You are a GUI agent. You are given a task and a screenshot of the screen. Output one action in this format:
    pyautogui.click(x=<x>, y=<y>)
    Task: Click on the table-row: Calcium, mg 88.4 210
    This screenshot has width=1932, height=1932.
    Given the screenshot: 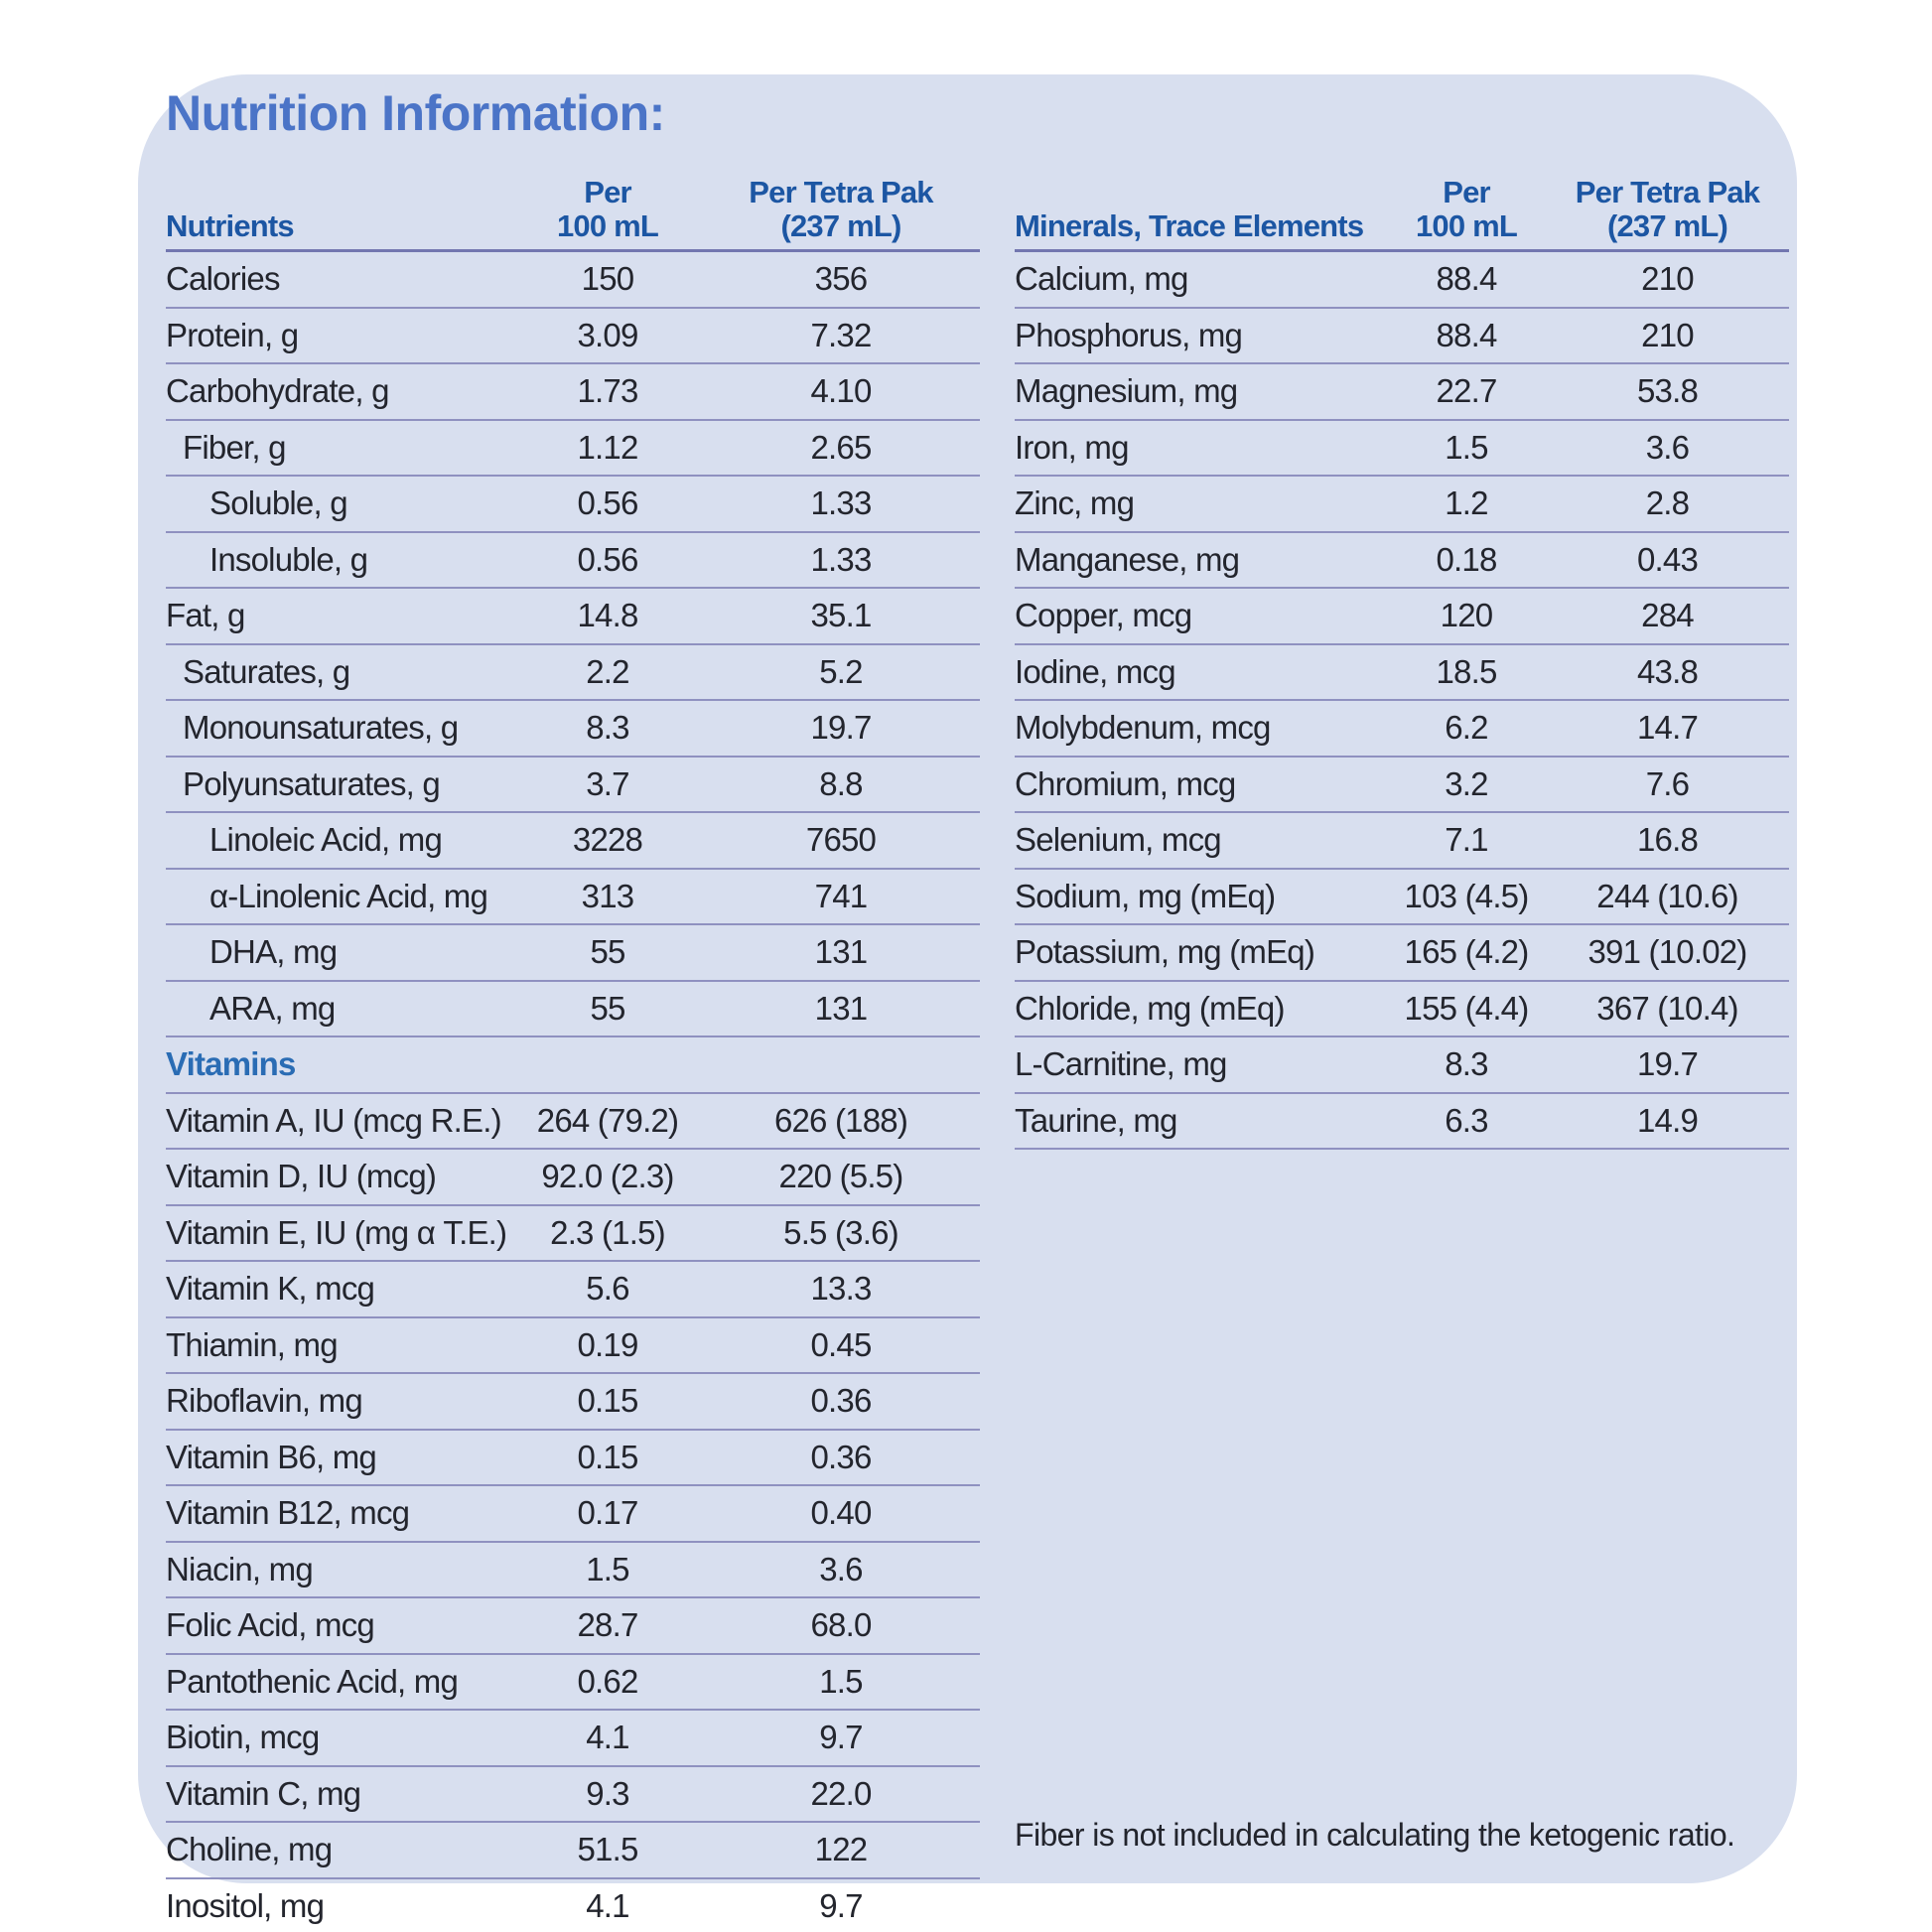 What is the action you would take?
    pyautogui.click(x=1402, y=280)
    